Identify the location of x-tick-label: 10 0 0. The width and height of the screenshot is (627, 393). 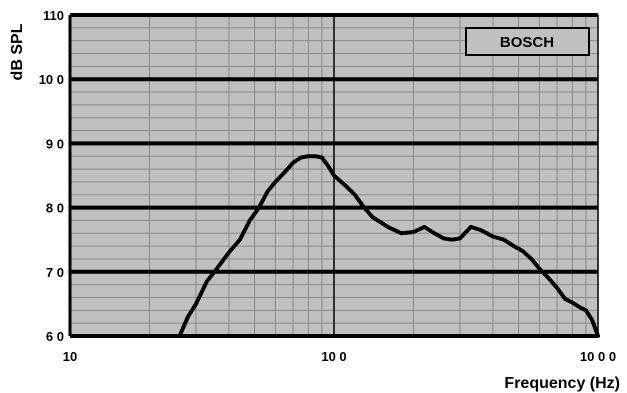
(598, 356).